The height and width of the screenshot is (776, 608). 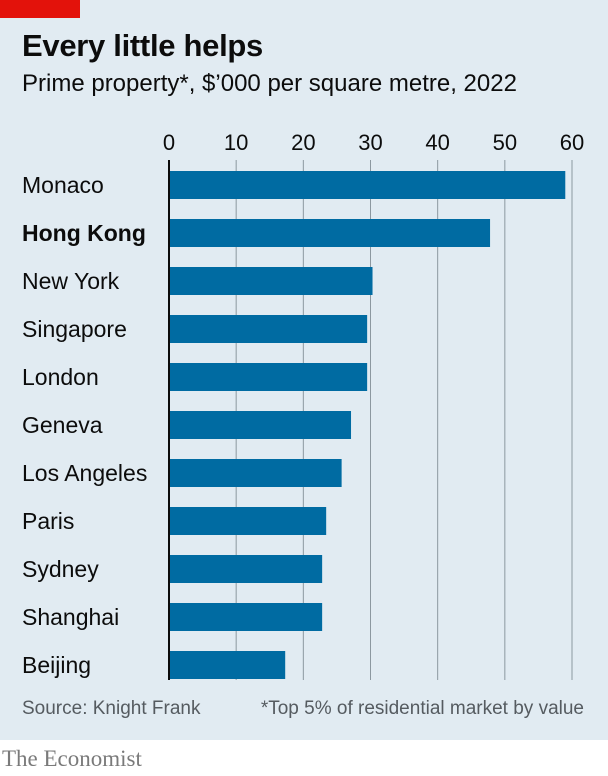 I want to click on category-label: Sydney, so click(x=60, y=569).